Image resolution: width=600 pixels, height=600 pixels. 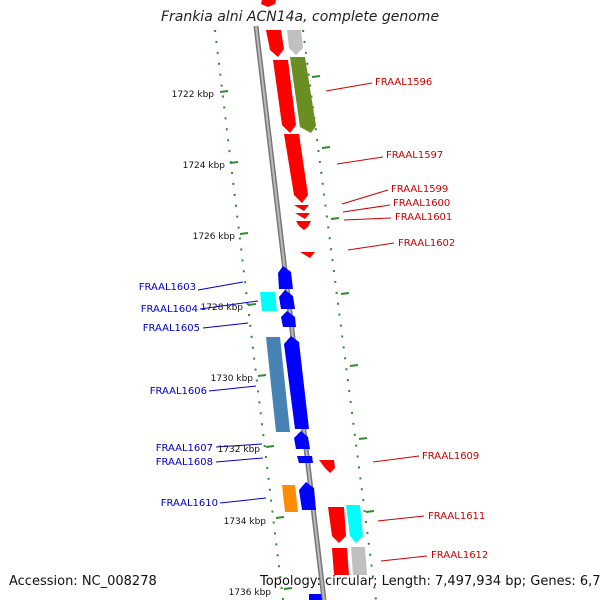 I want to click on gene-label: FRAAL1599, so click(x=419, y=189).